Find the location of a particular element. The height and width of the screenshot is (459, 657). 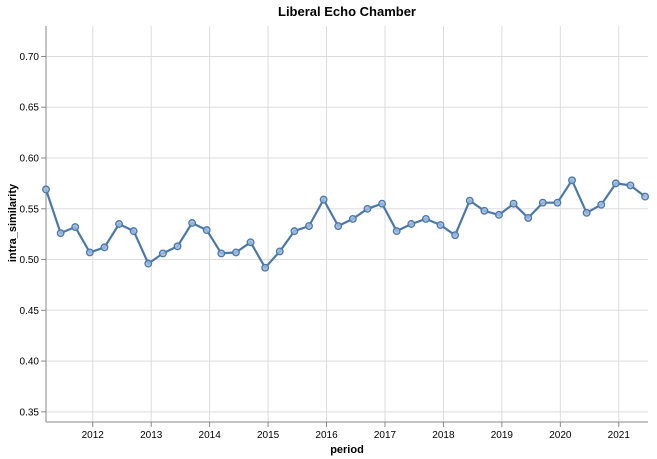

x-tick-label: 2020 is located at coordinates (560, 435).